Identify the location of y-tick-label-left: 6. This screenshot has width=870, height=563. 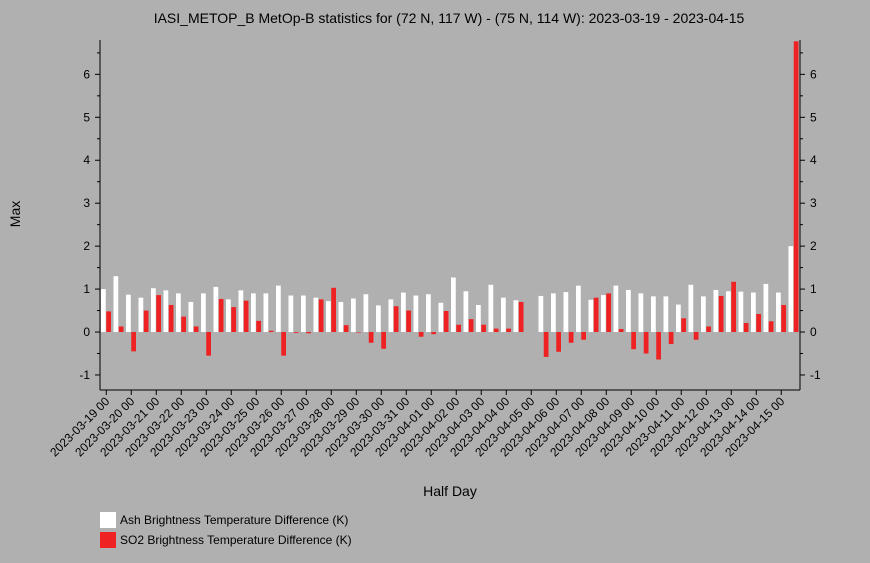
(86, 74).